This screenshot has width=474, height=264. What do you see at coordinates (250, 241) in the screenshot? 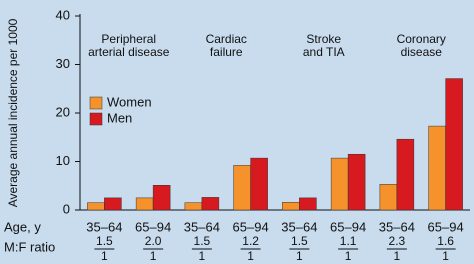
I see `ratio-numerator: 1.2` at bounding box center [250, 241].